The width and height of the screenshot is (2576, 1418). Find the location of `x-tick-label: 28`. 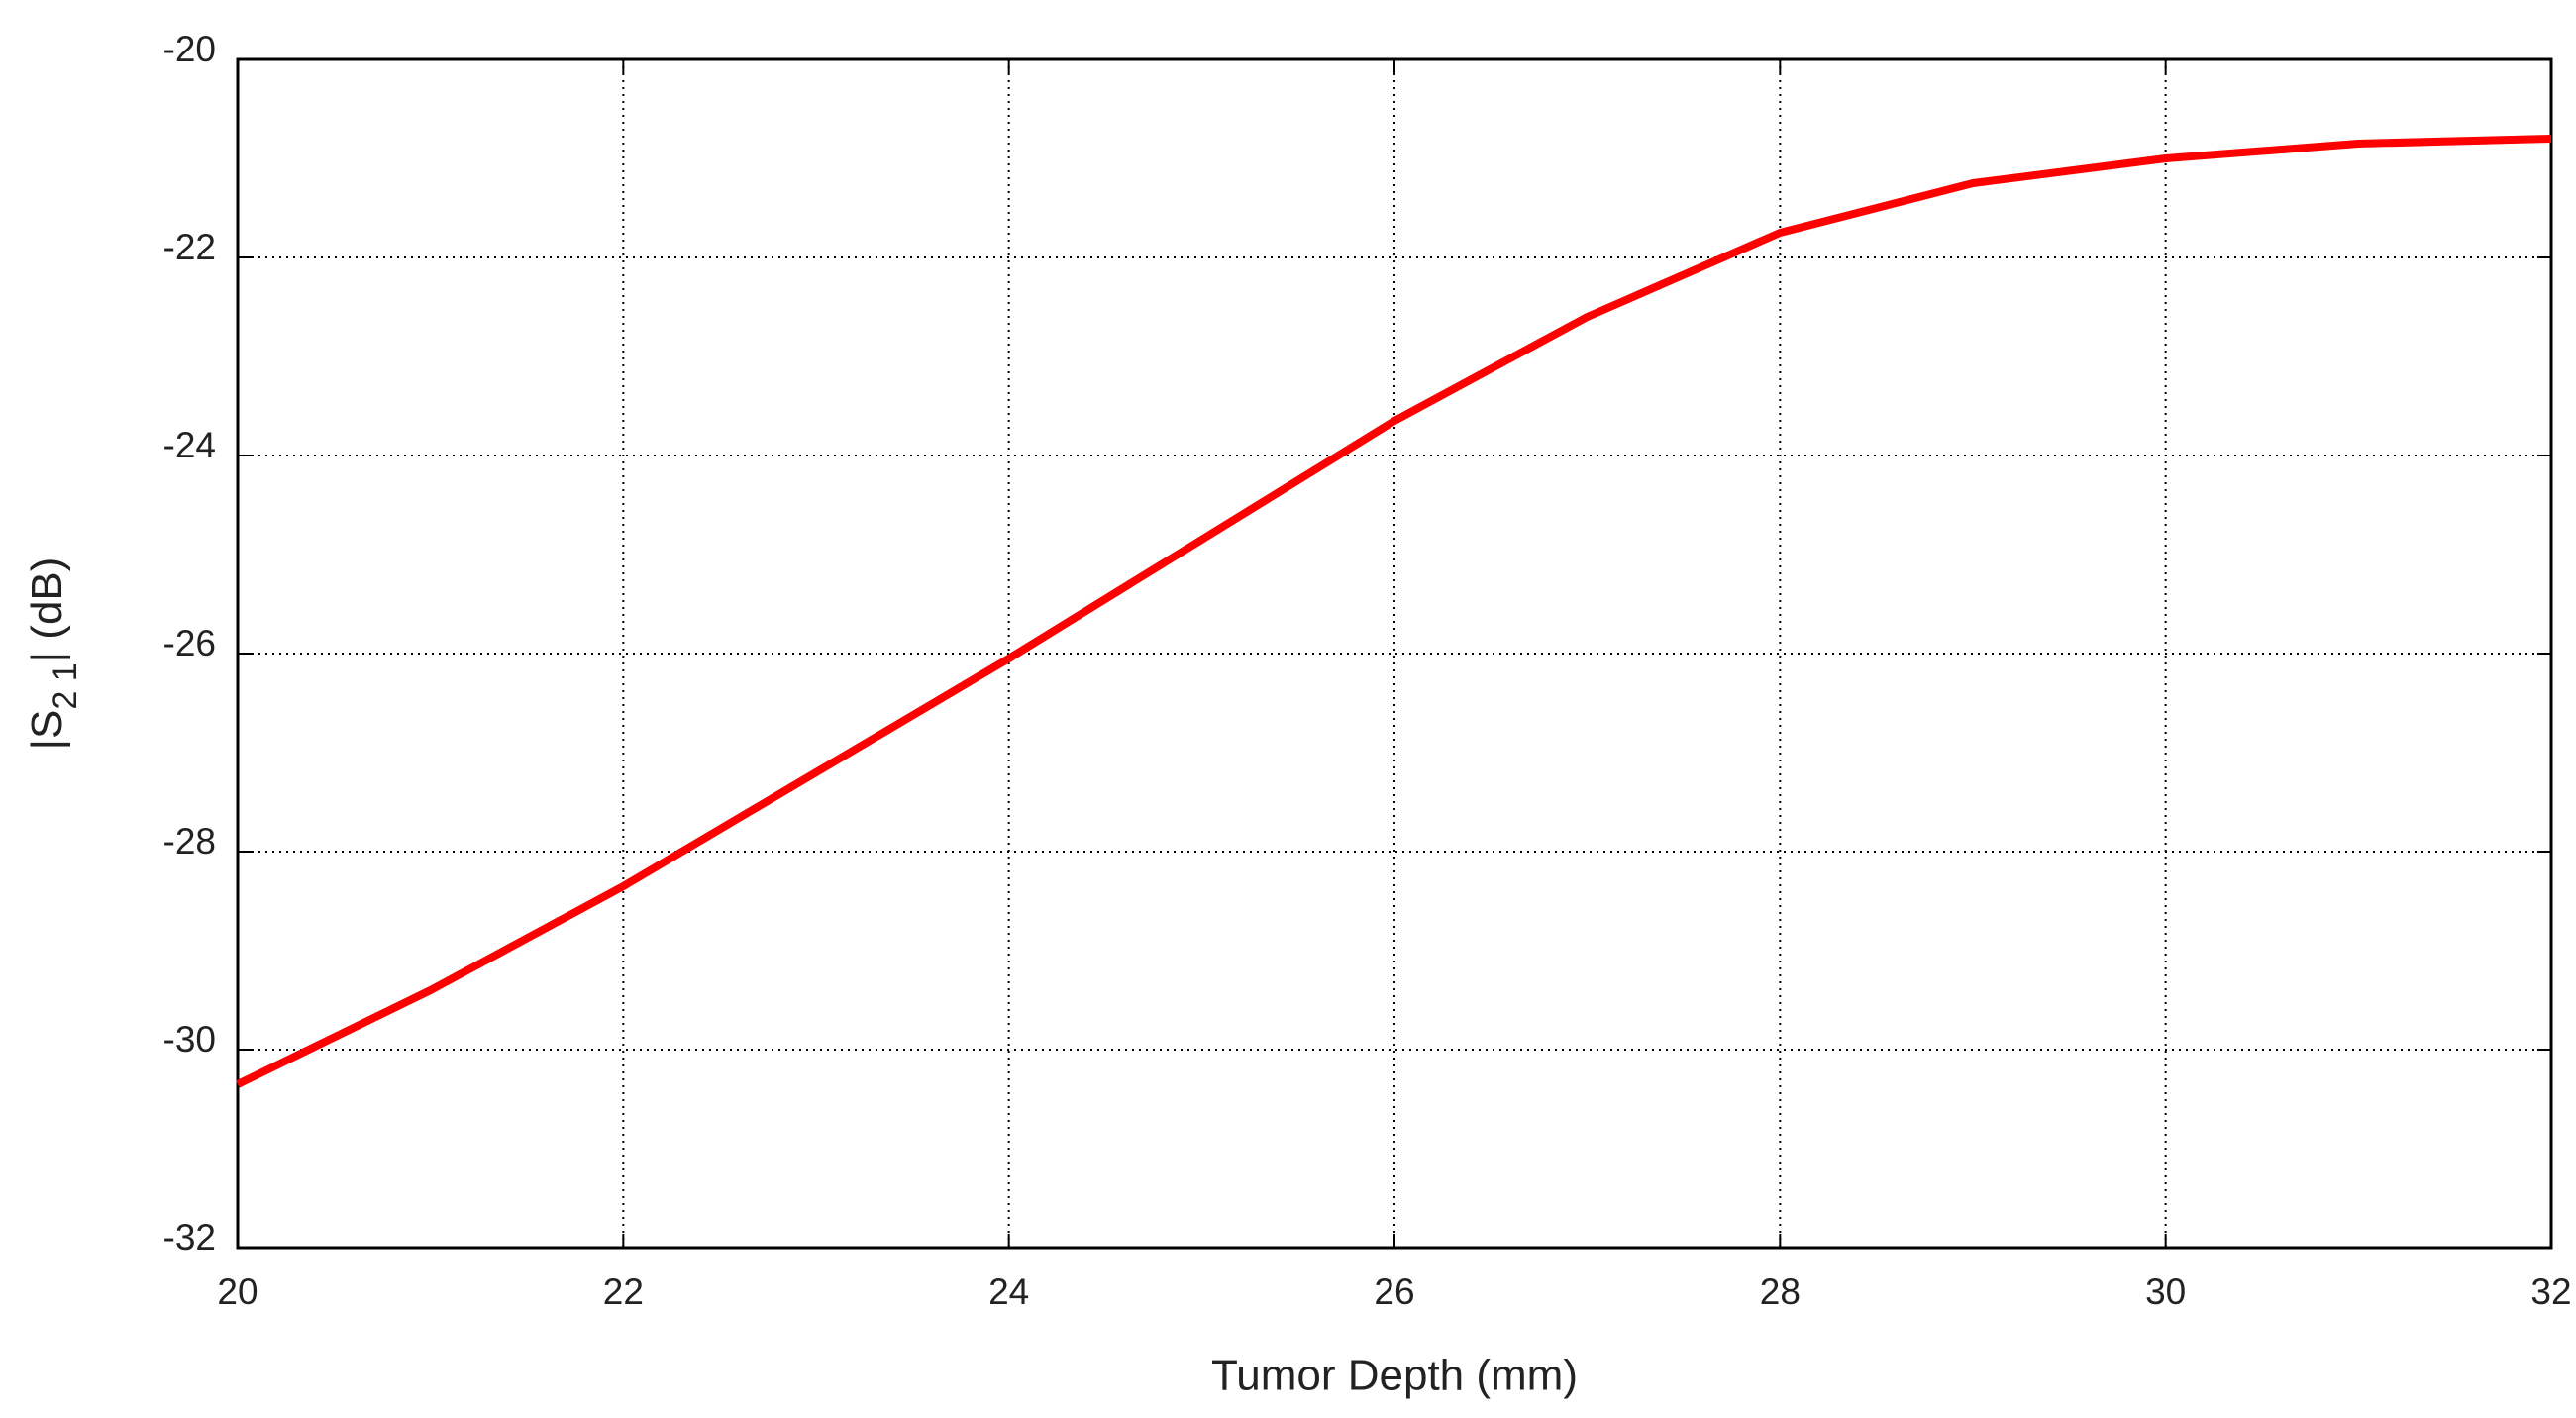

x-tick-label: 28 is located at coordinates (1780, 1291).